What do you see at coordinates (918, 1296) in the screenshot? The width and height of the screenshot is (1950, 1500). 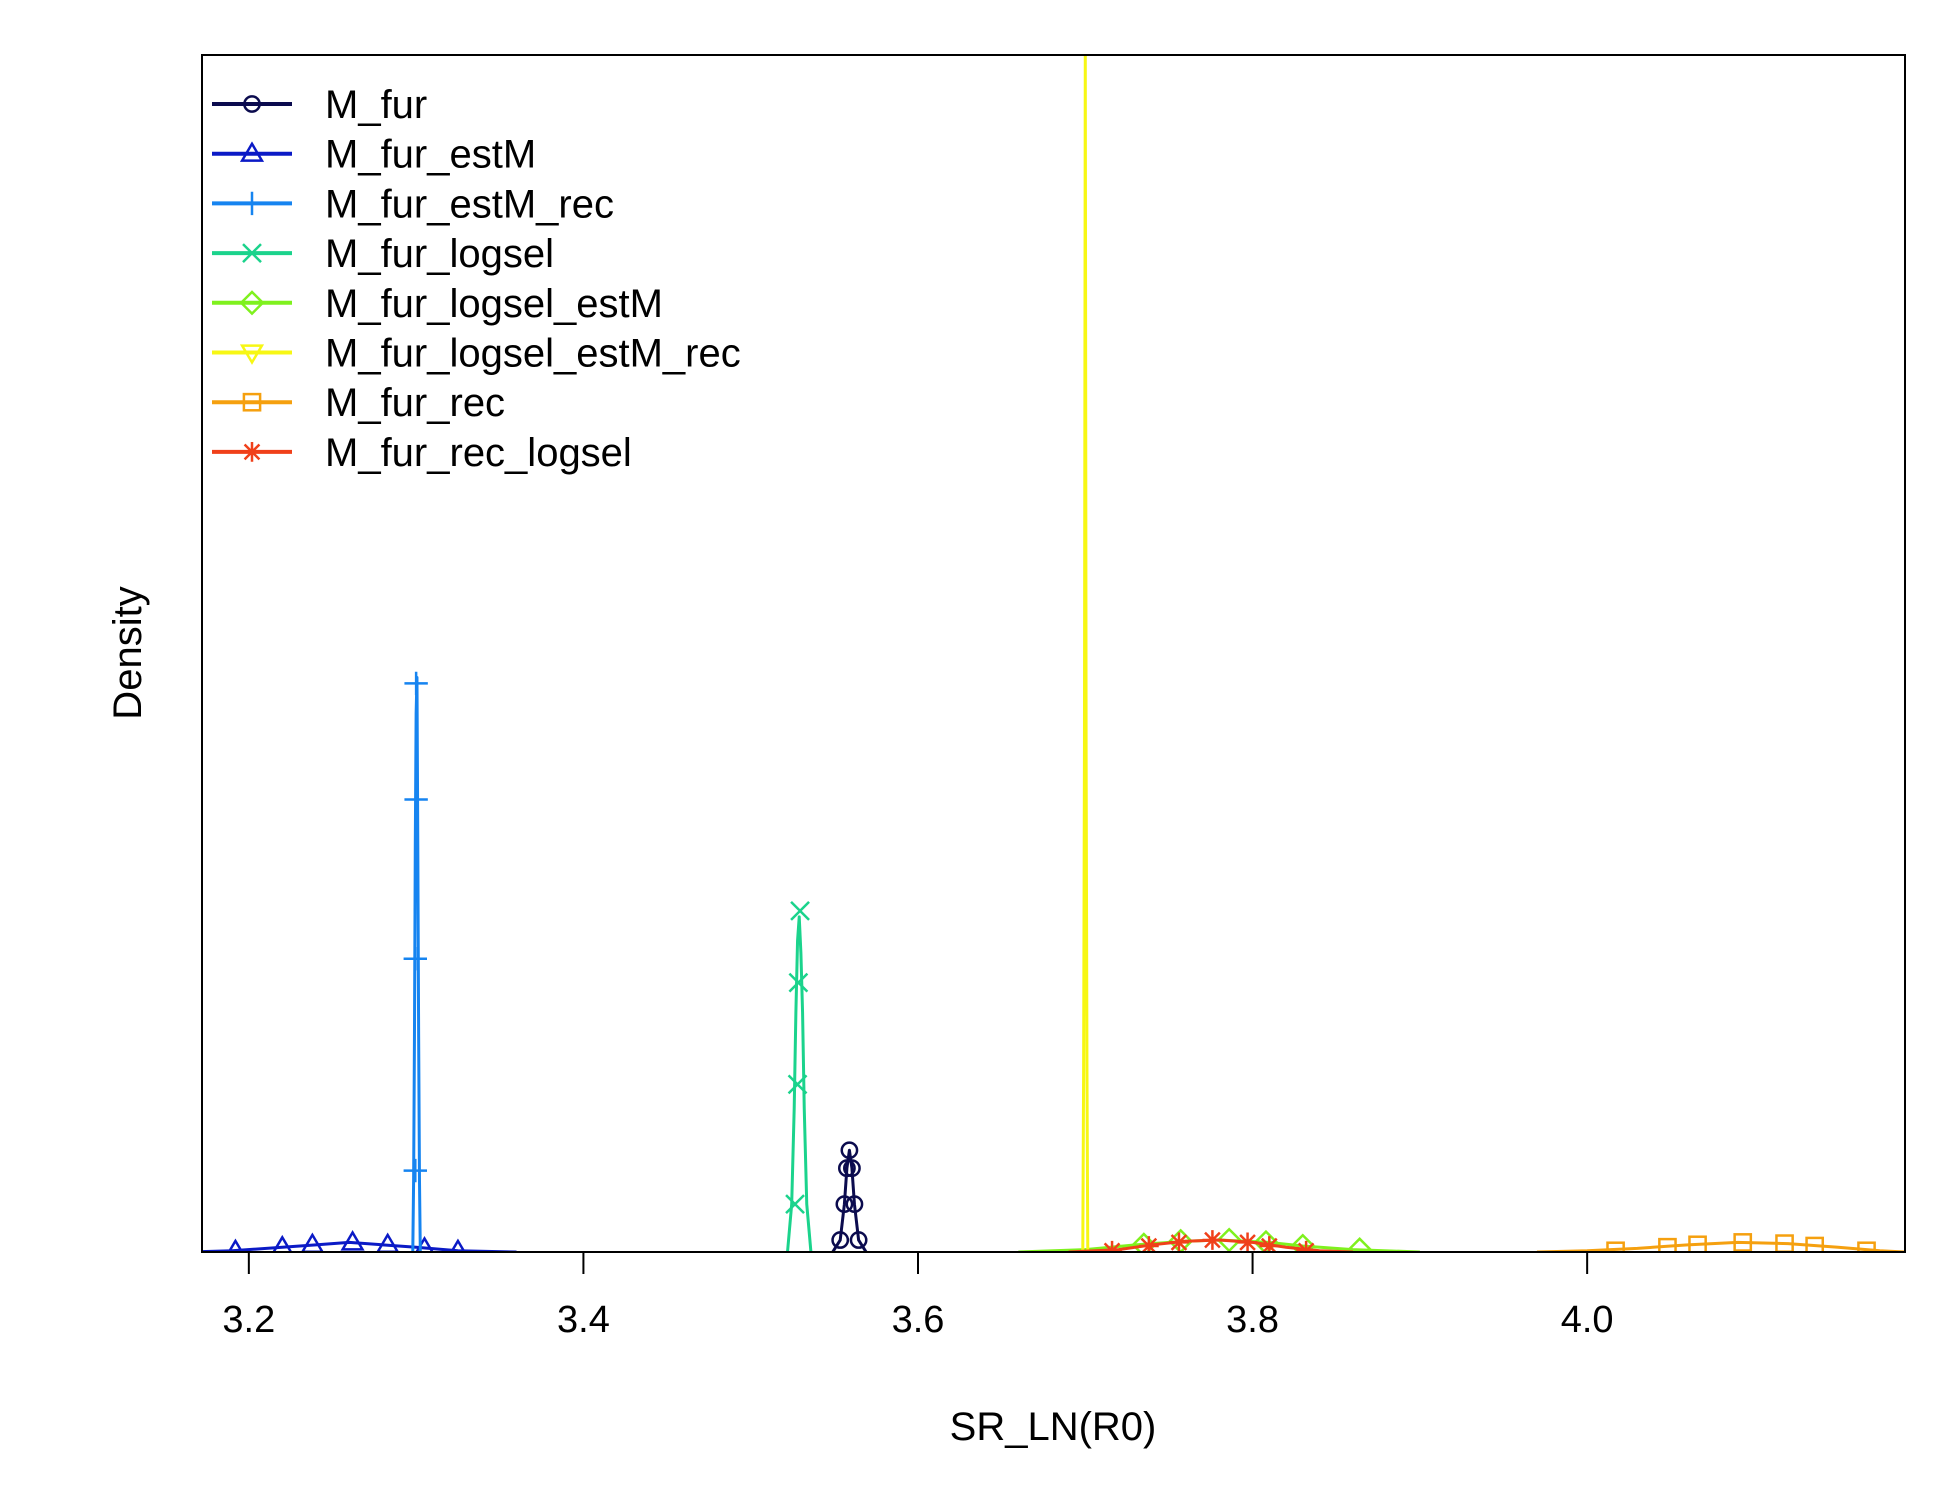 I see `x-axis: 3.2 3.4 3.6 3.8 4.0` at bounding box center [918, 1296].